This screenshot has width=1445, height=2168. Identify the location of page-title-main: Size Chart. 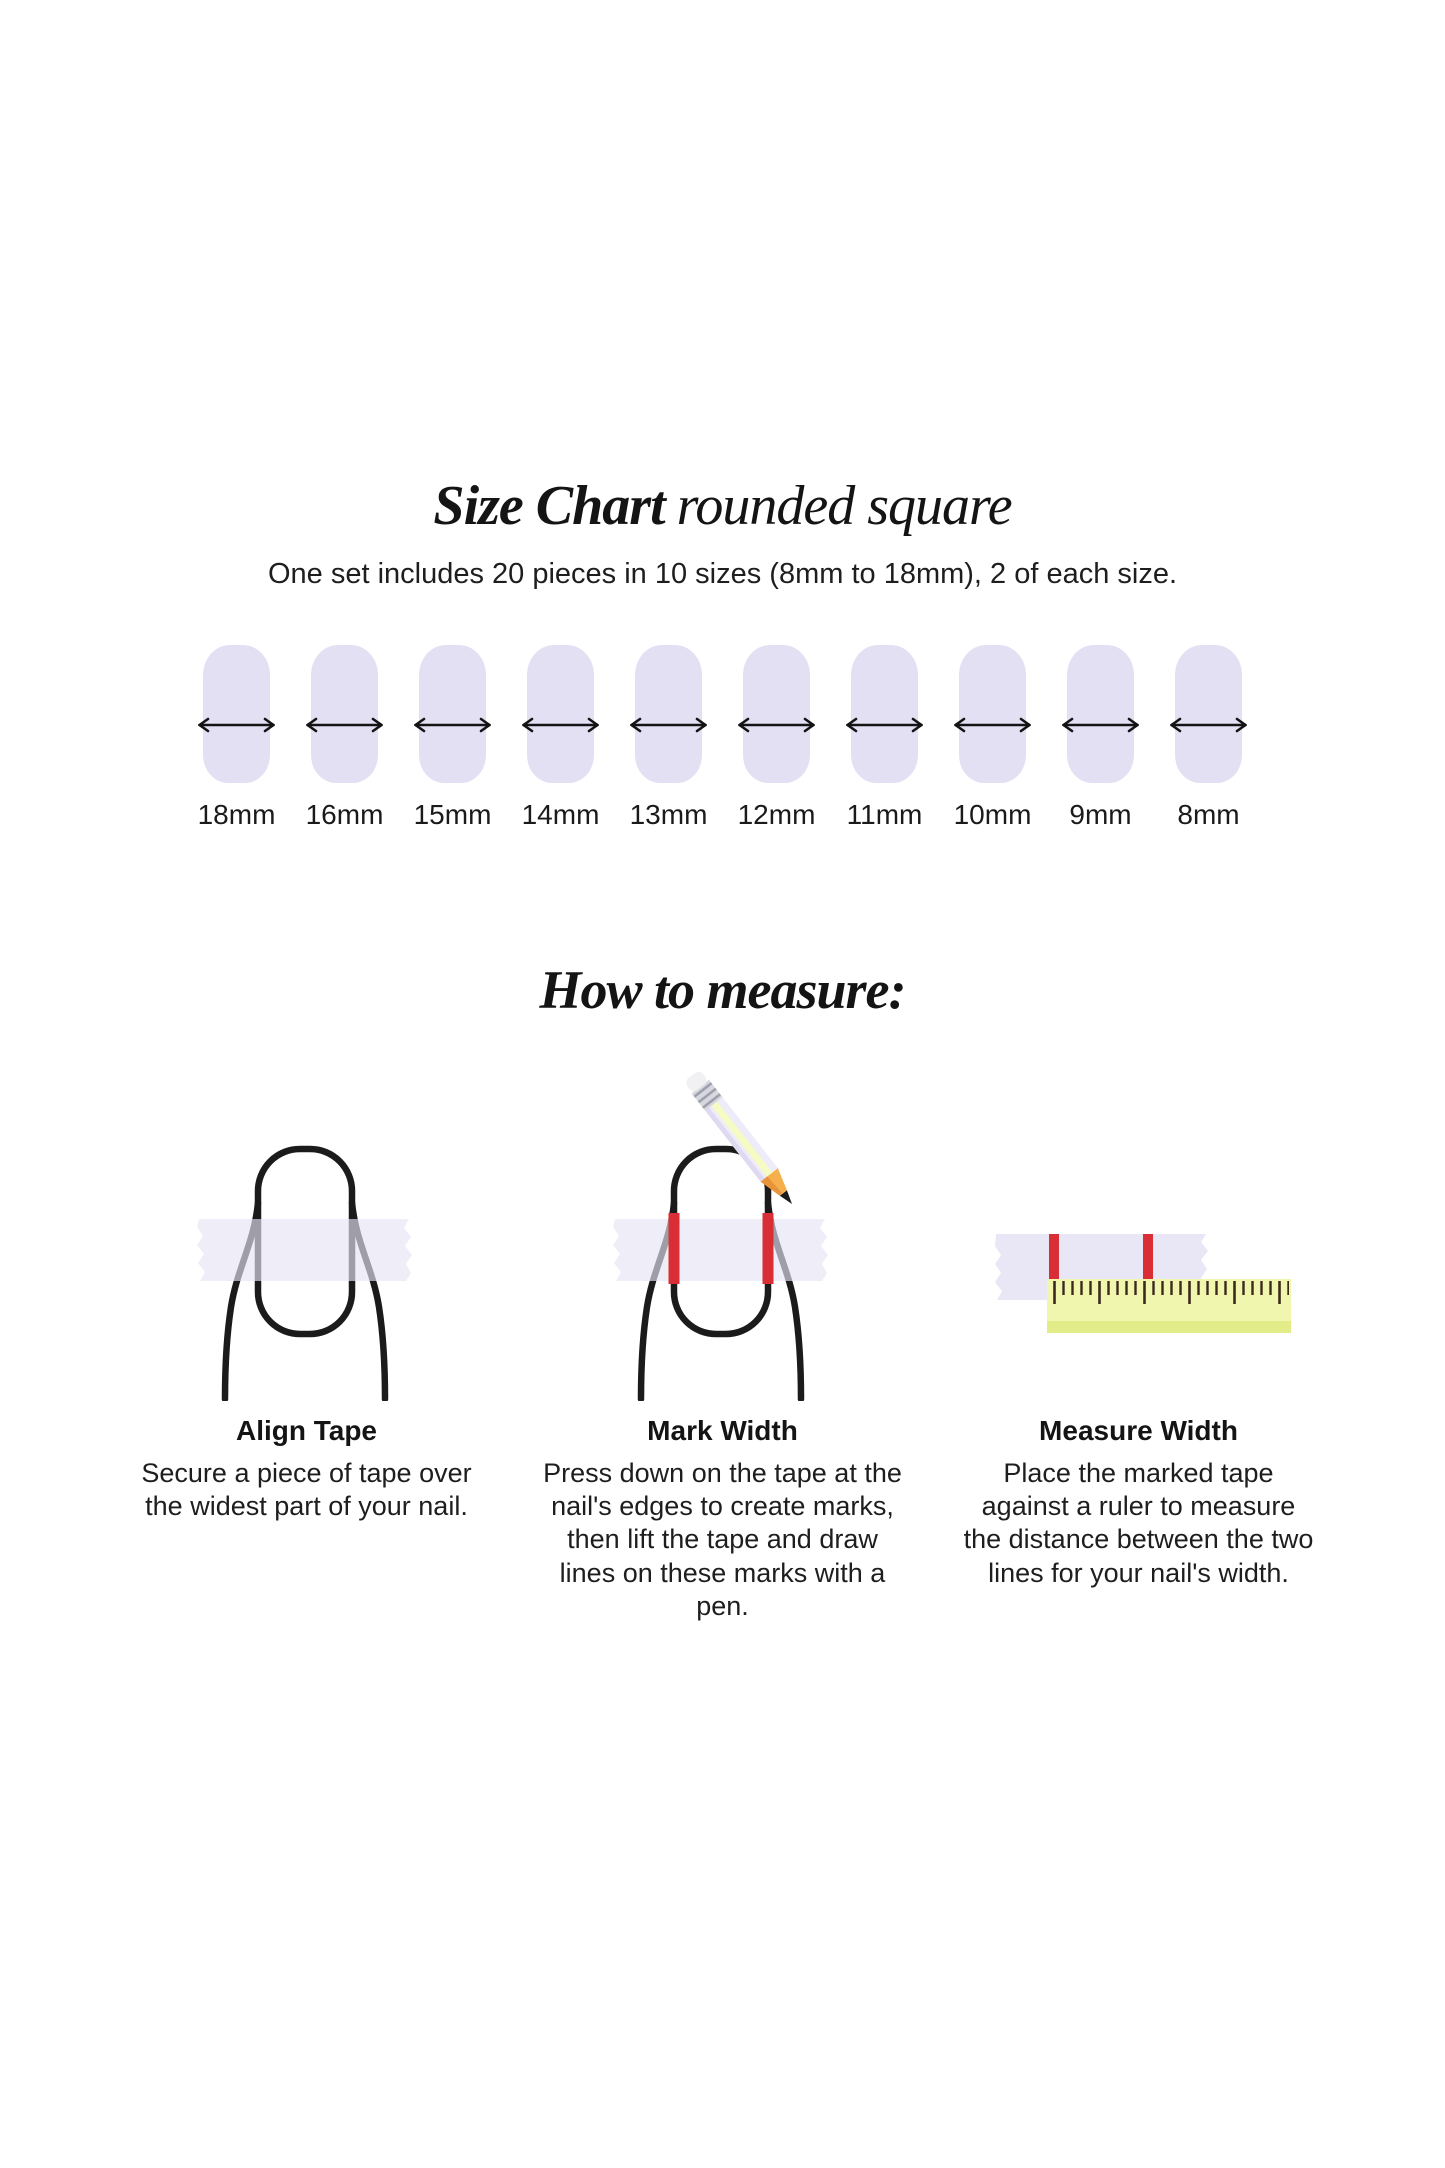
(549, 506).